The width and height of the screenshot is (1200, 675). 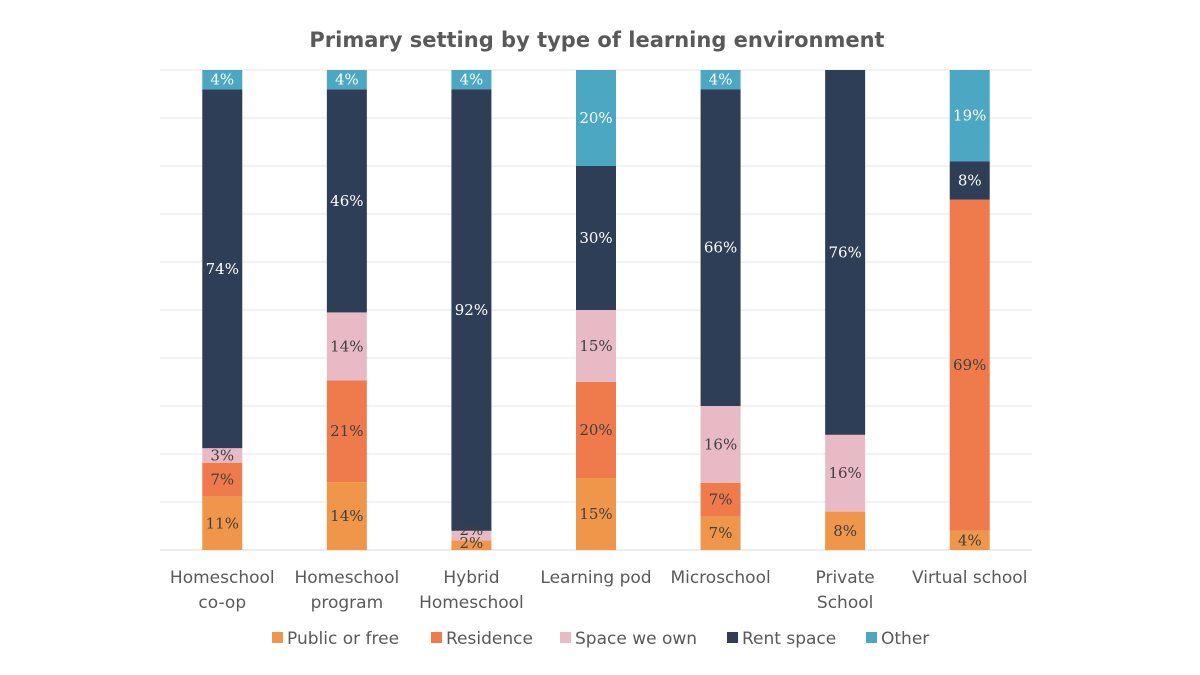 I want to click on category-label: Virtual school, so click(x=969, y=578).